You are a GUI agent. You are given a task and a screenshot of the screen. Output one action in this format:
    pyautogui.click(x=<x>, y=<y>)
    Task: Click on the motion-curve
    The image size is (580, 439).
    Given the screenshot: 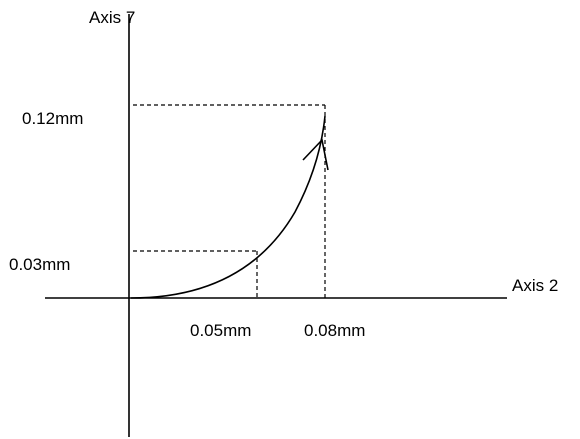 What is the action you would take?
    pyautogui.click(x=228, y=207)
    